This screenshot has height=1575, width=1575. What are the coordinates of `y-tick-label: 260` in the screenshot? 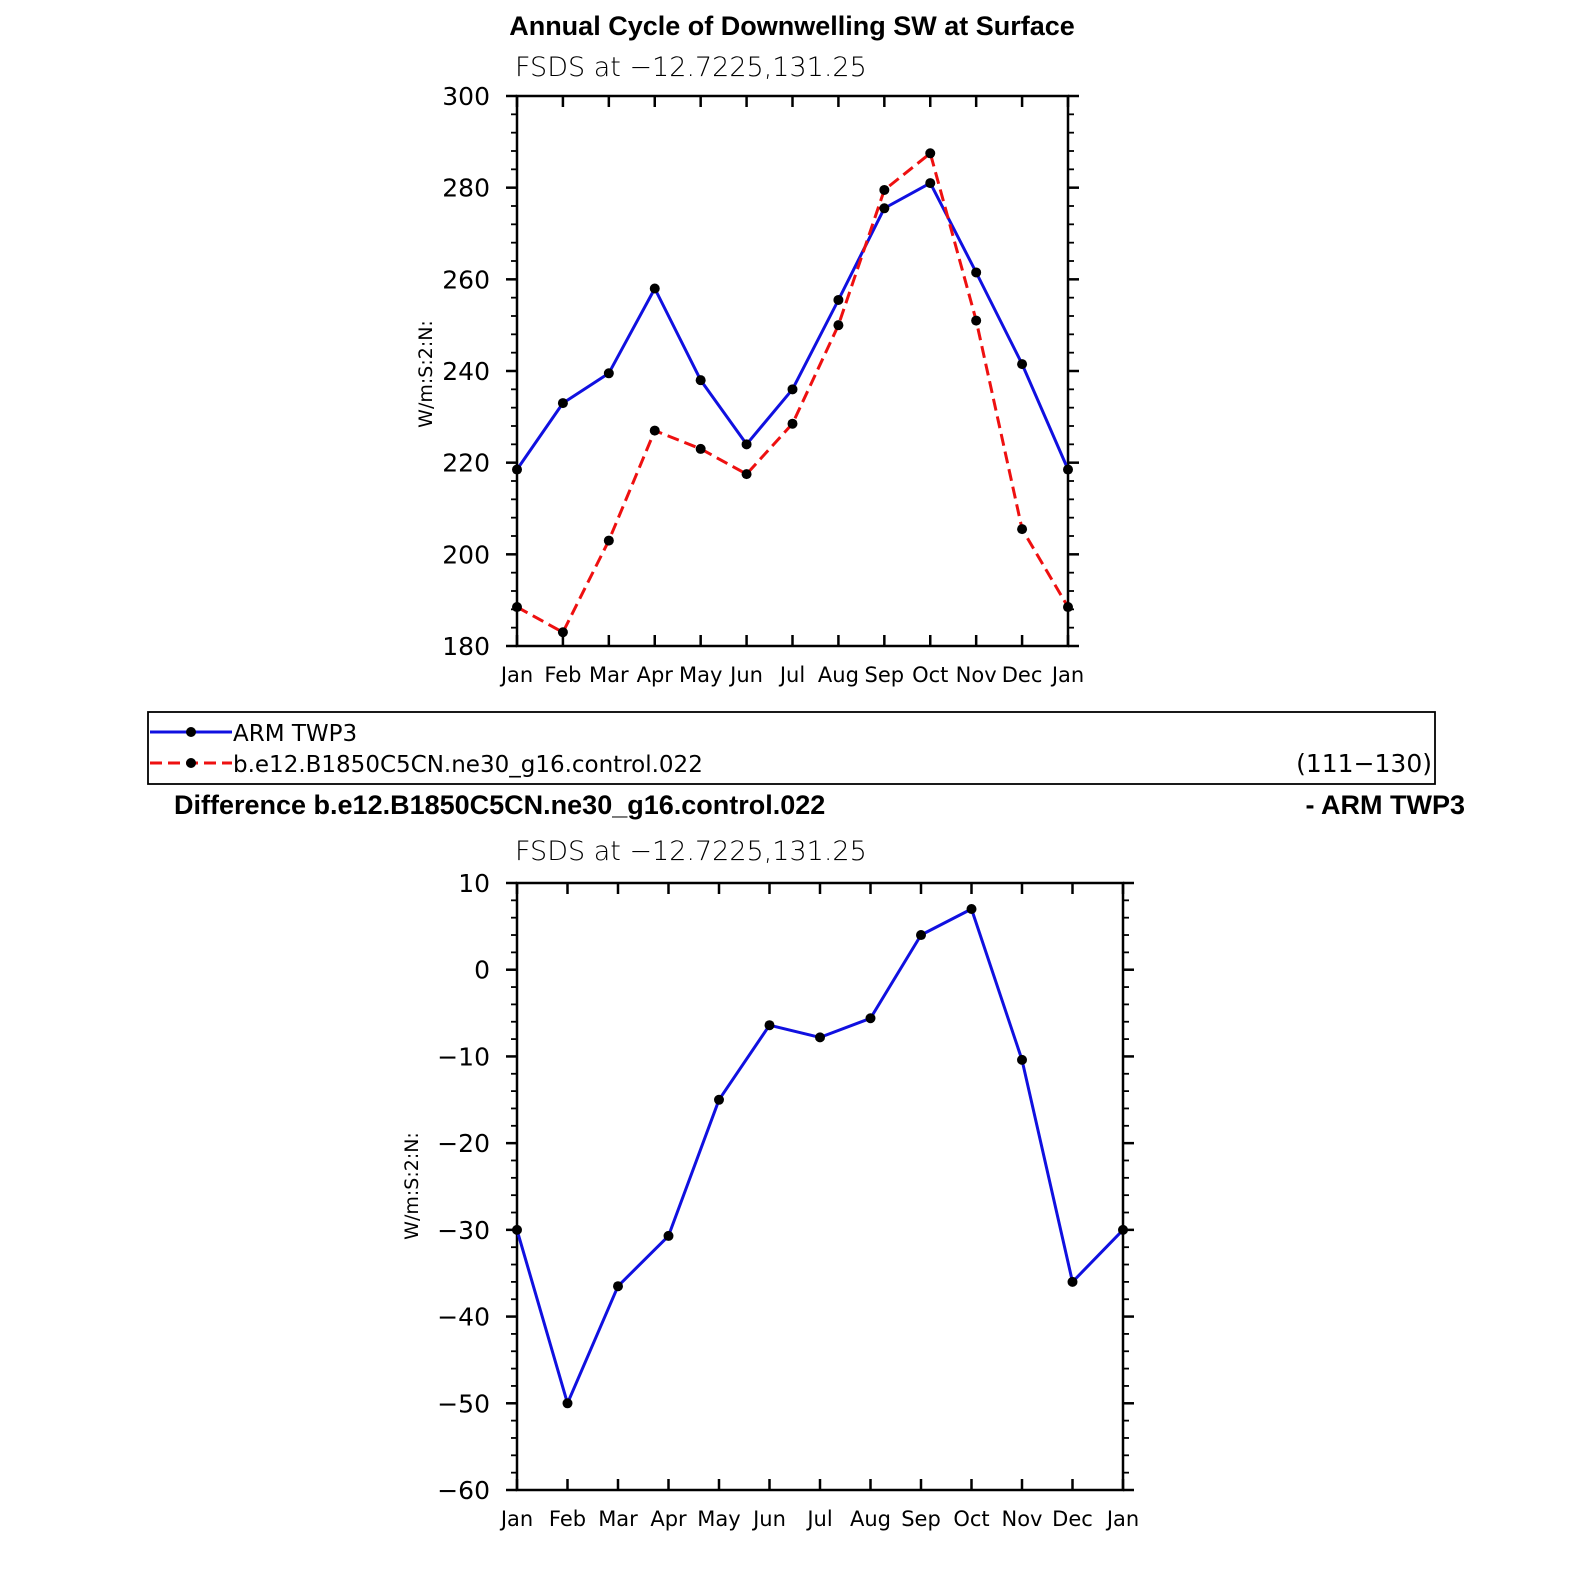 It's located at (466, 279).